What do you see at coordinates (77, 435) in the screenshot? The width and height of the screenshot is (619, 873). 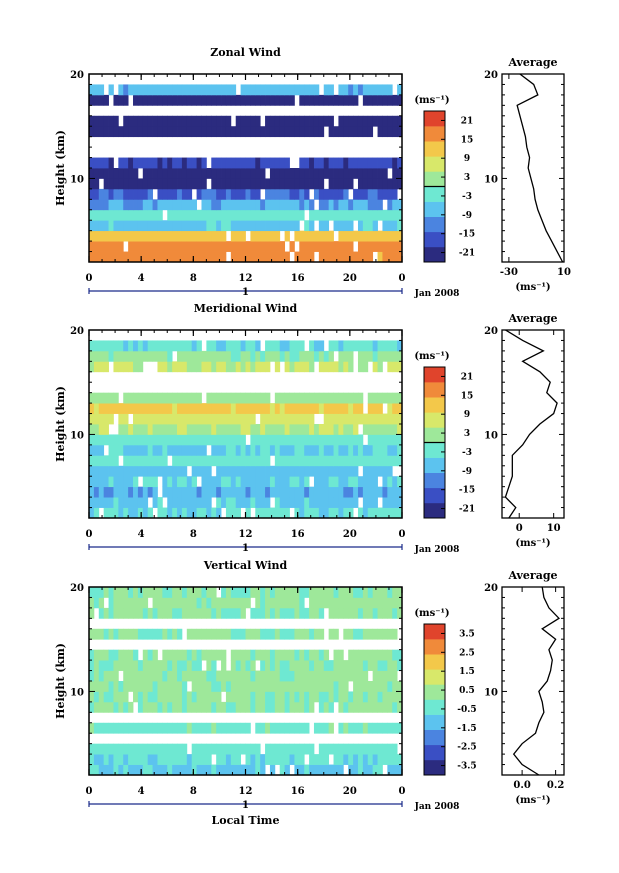 I see `y-tick-label: 10` at bounding box center [77, 435].